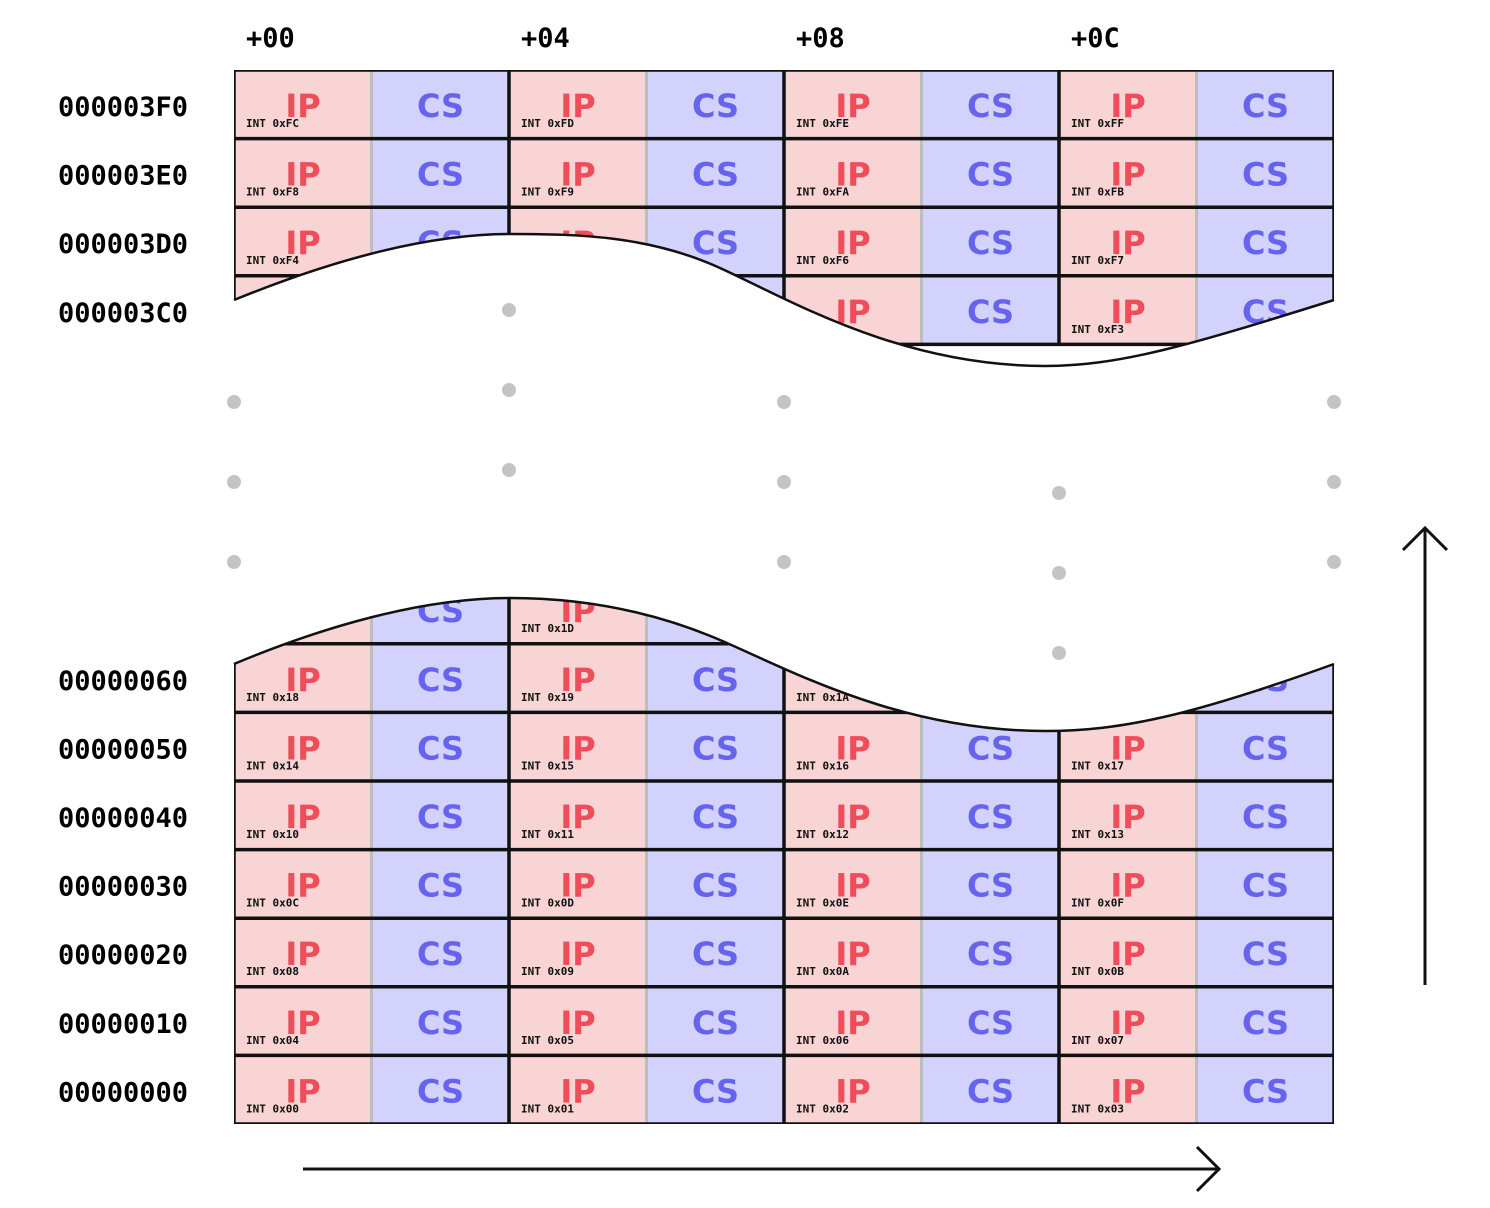 The height and width of the screenshot is (1208, 1490). Describe the element at coordinates (123, 887) in the screenshot. I see `row-address: 00000030` at that location.